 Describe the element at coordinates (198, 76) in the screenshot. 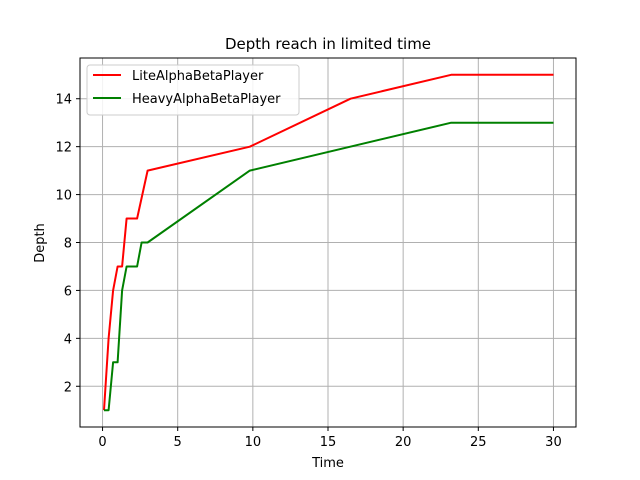

I see `legend-label: LiteAlphaBetaPlayer` at that location.